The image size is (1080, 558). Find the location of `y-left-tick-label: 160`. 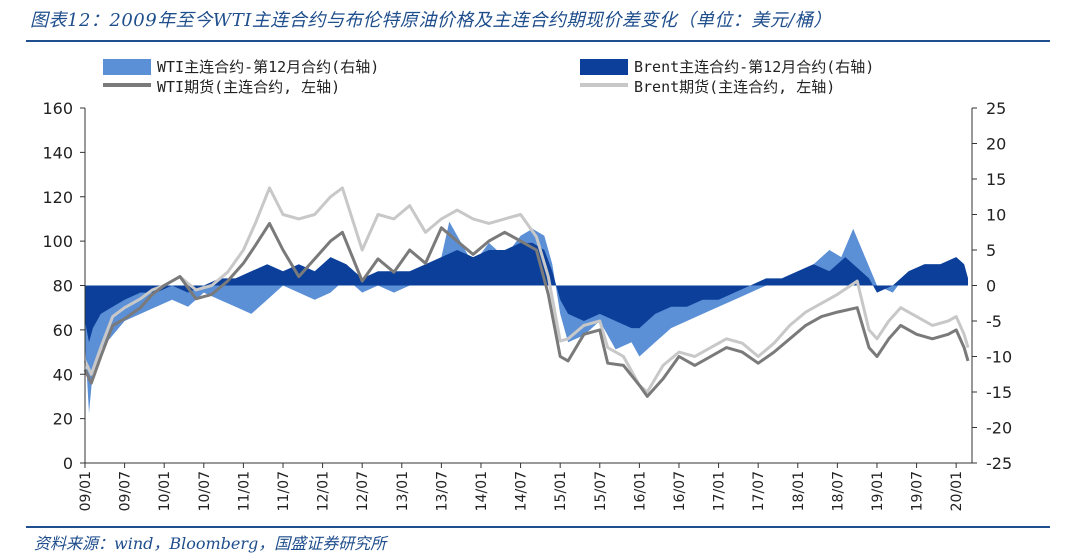

y-left-tick-label: 160 is located at coordinates (57, 108).